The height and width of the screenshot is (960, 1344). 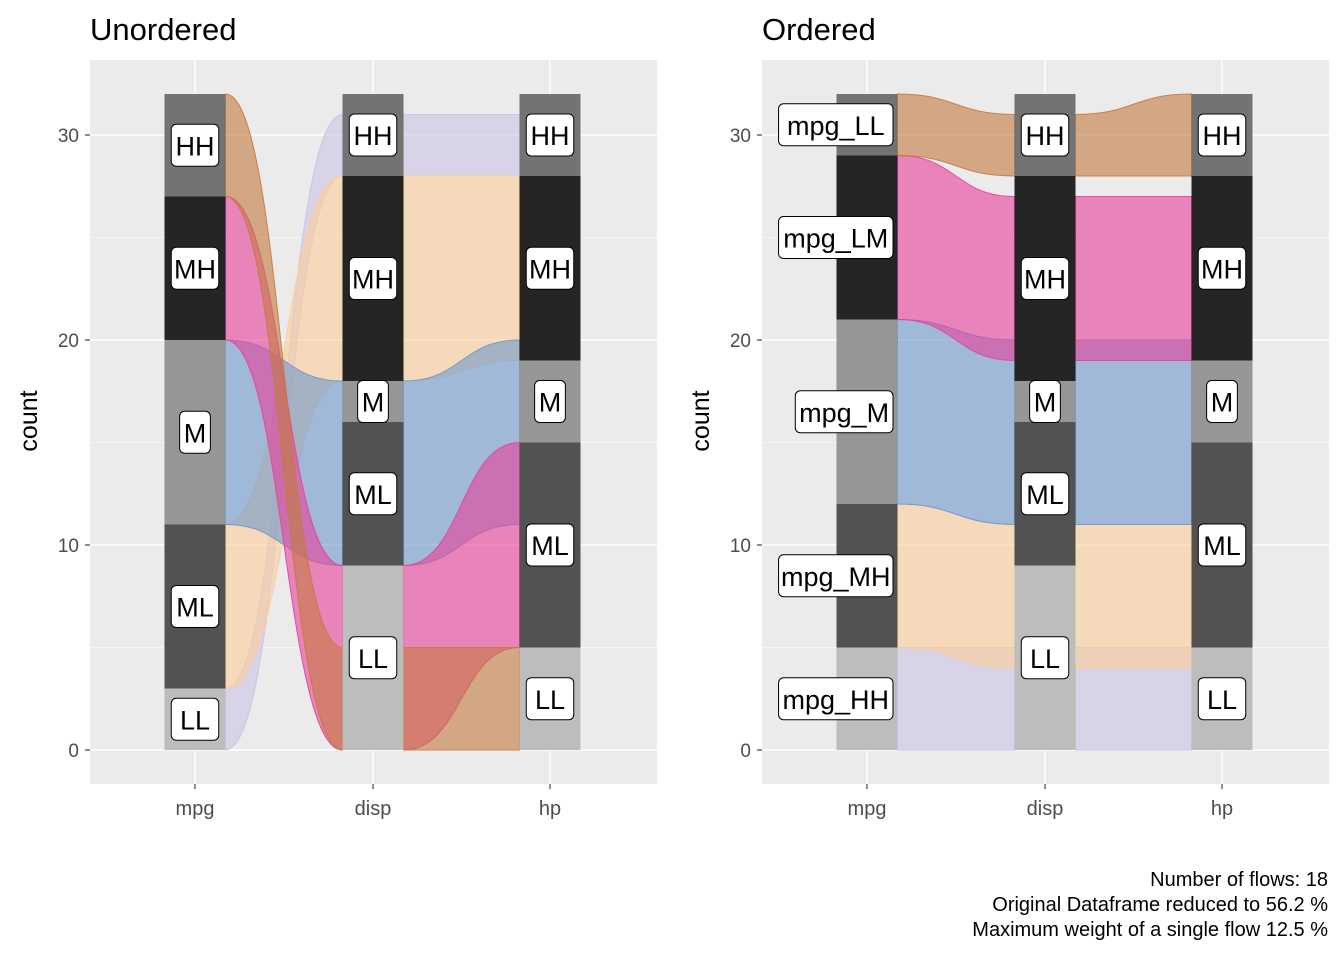 I want to click on caption-dataframe-reduced: Original Dataframe reduced to 56.2 %, so click(x=1160, y=905).